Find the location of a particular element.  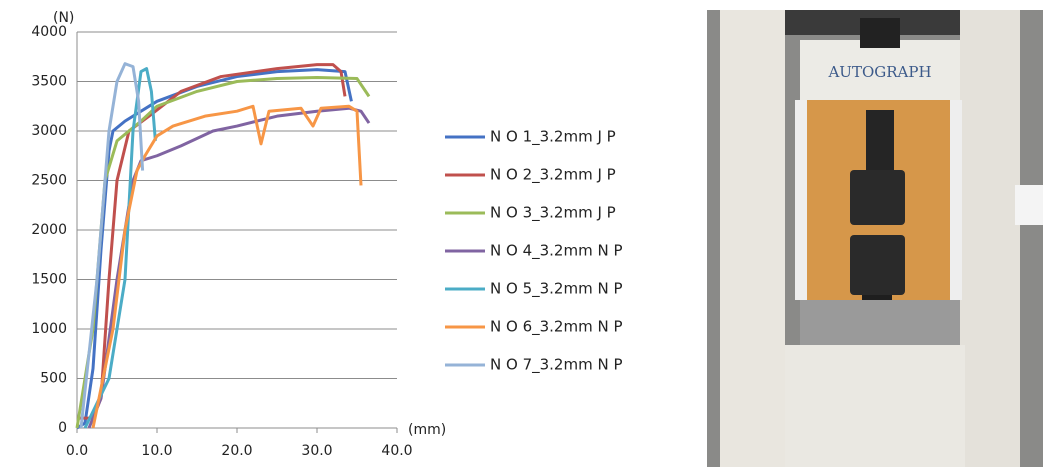

legend-label: N O 4_3.2mm N P is located at coordinates (556, 251).